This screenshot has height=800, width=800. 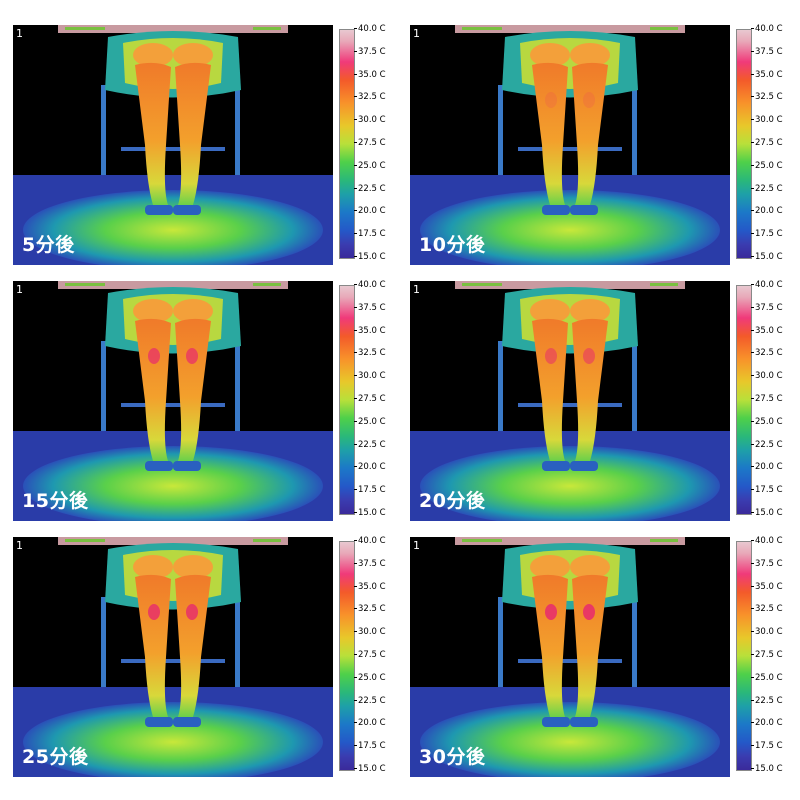 What do you see at coordinates (154, 356) in the screenshot?
I see `left-calf-hotspot` at bounding box center [154, 356].